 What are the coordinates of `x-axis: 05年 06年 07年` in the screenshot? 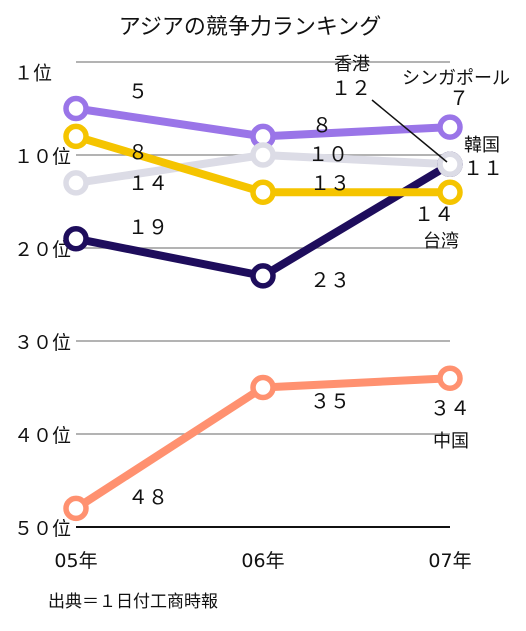 It's located at (262, 561).